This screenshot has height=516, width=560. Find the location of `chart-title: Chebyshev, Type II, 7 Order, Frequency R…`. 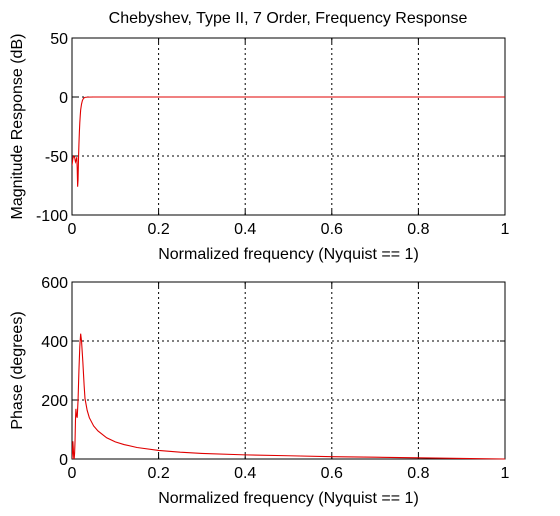

chart-title: Chebyshev, Type II, 7 Order, Frequency R… is located at coordinates (288, 18).